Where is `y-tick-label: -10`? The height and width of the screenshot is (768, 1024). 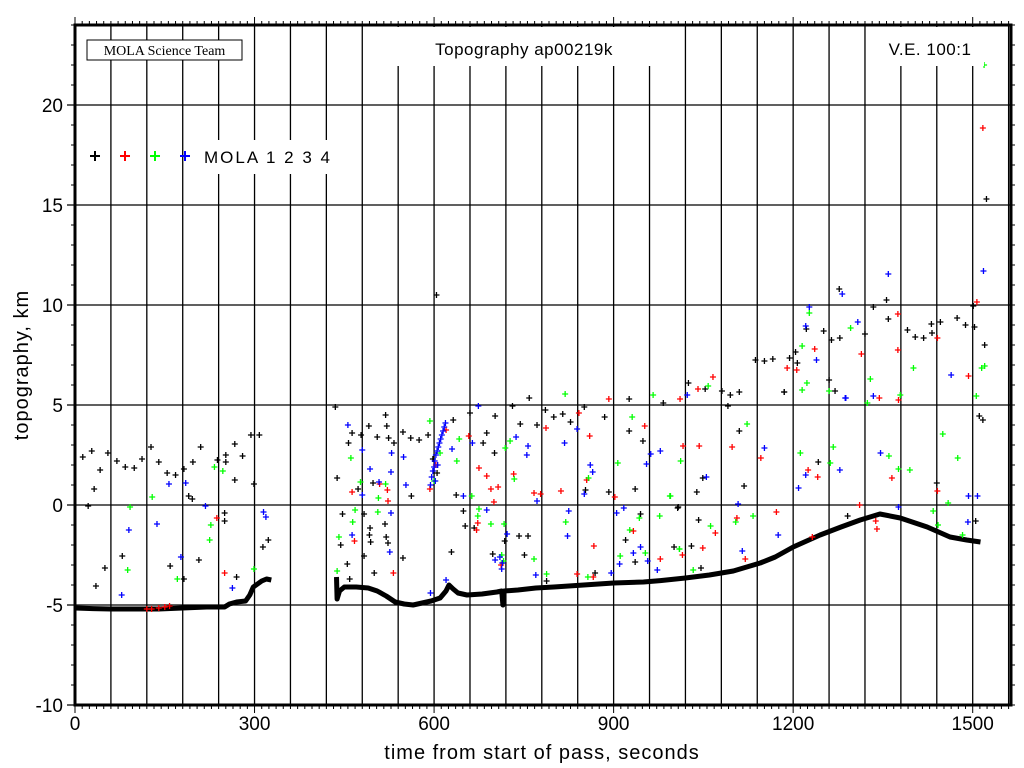 y-tick-label: -10 is located at coordinates (49, 706).